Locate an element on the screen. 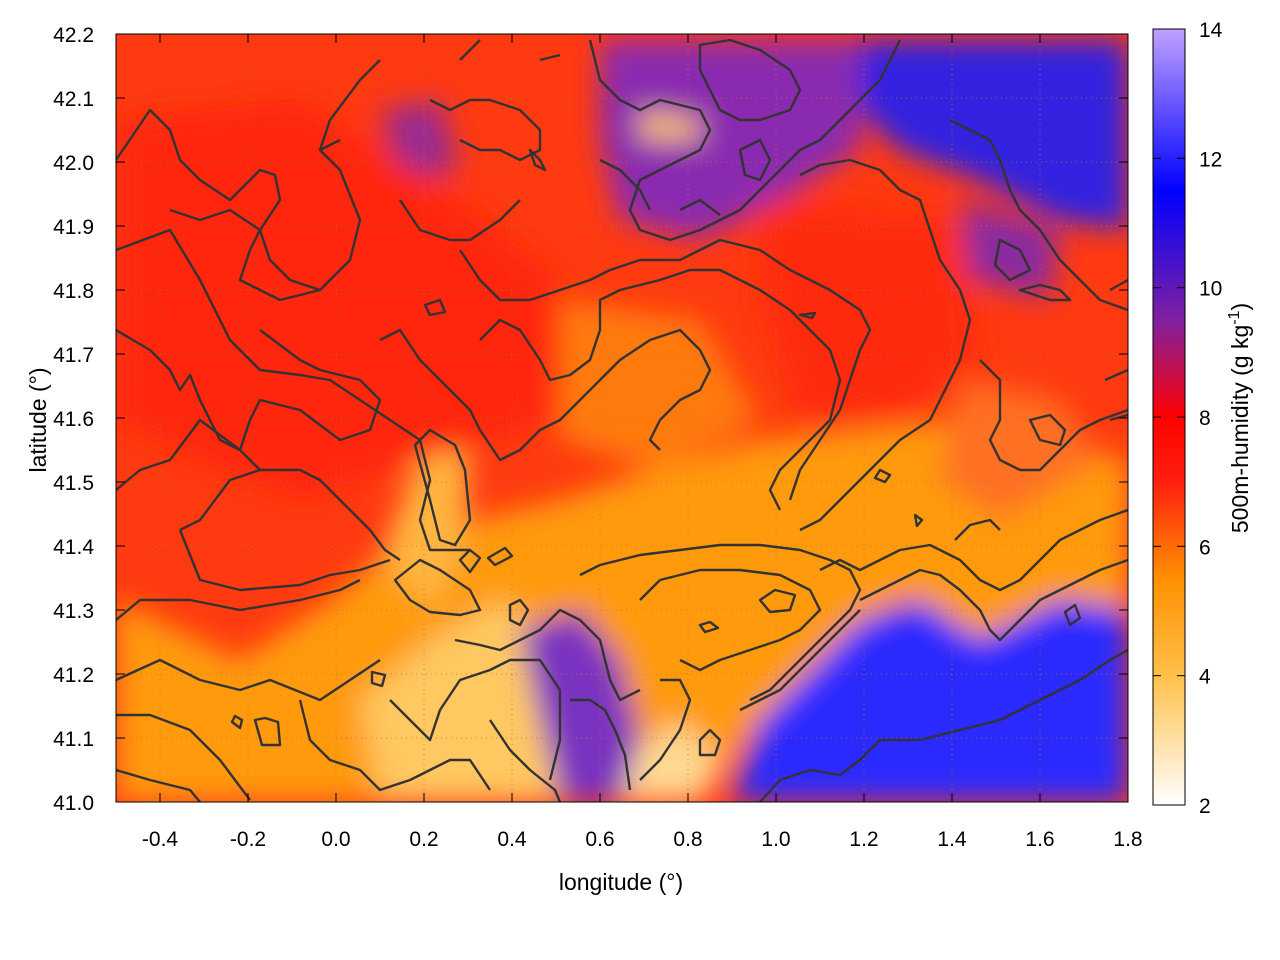  colorbar: 2 4 6 8 10 12 14 500m-humidity (g kg-1) is located at coordinates (1202, 418).